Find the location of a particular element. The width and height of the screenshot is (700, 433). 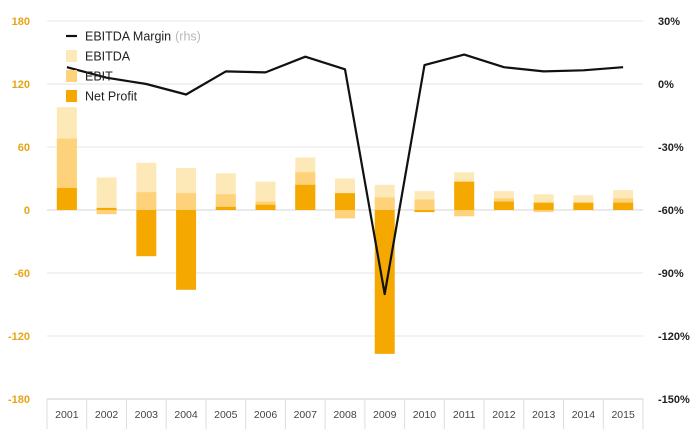

y-right-tick-label: 0% is located at coordinates (666, 85).